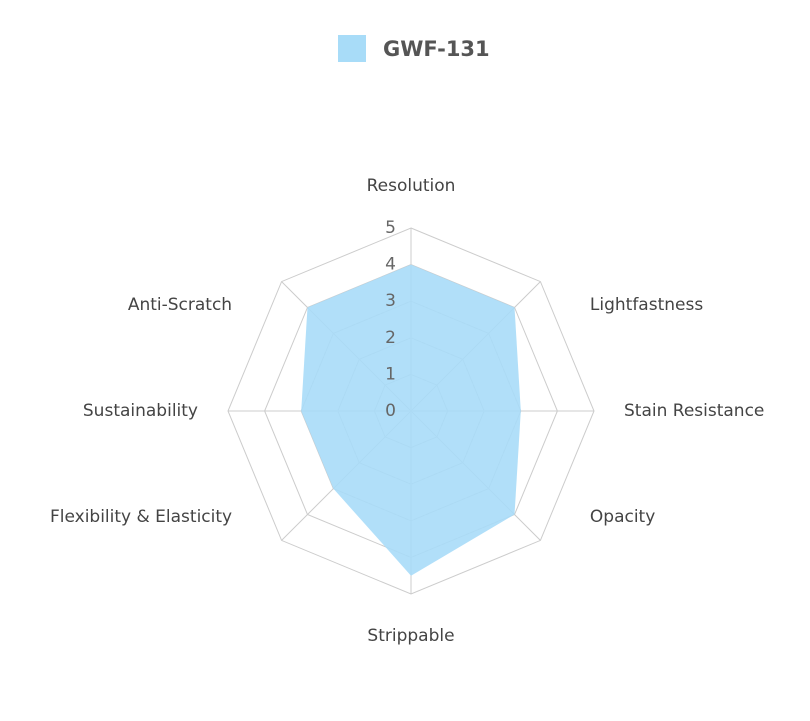 This screenshot has height=721, width=810. Describe the element at coordinates (411, 420) in the screenshot. I see `series-area` at that location.